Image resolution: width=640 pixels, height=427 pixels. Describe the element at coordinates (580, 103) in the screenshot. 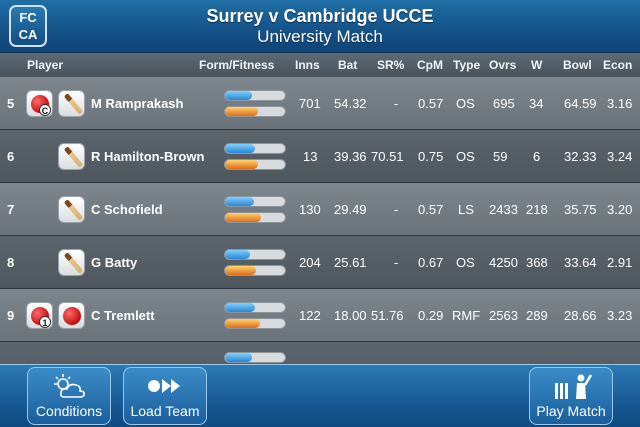

I see `bowl-value: 64.59` at that location.